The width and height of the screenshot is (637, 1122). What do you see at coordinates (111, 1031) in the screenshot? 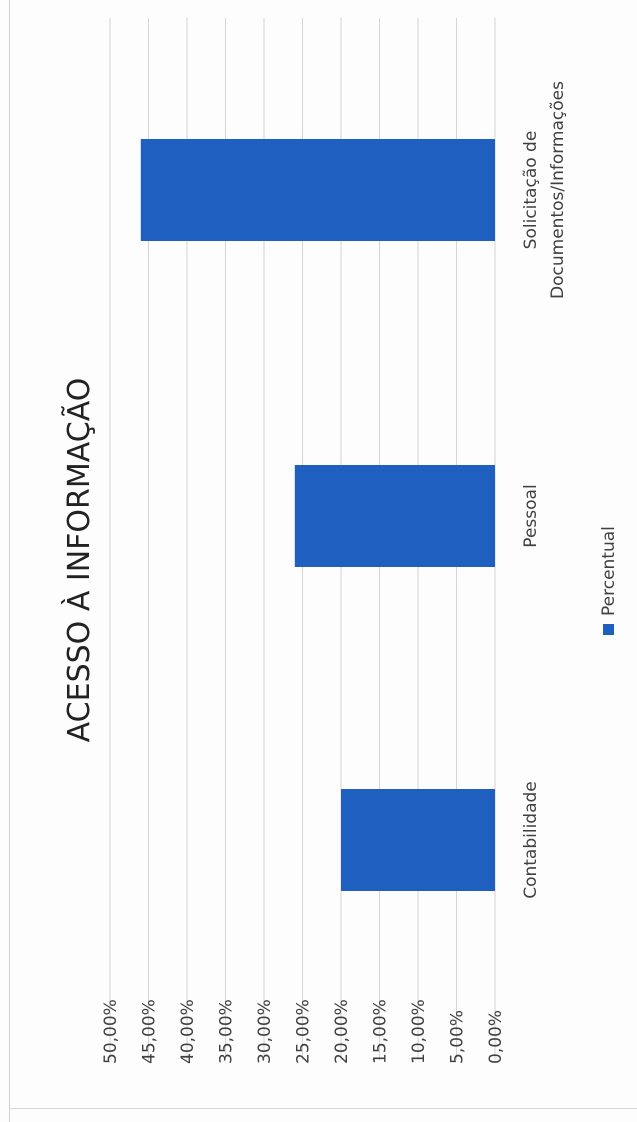
I see `y-tick-label: 50,00%` at bounding box center [111, 1031].